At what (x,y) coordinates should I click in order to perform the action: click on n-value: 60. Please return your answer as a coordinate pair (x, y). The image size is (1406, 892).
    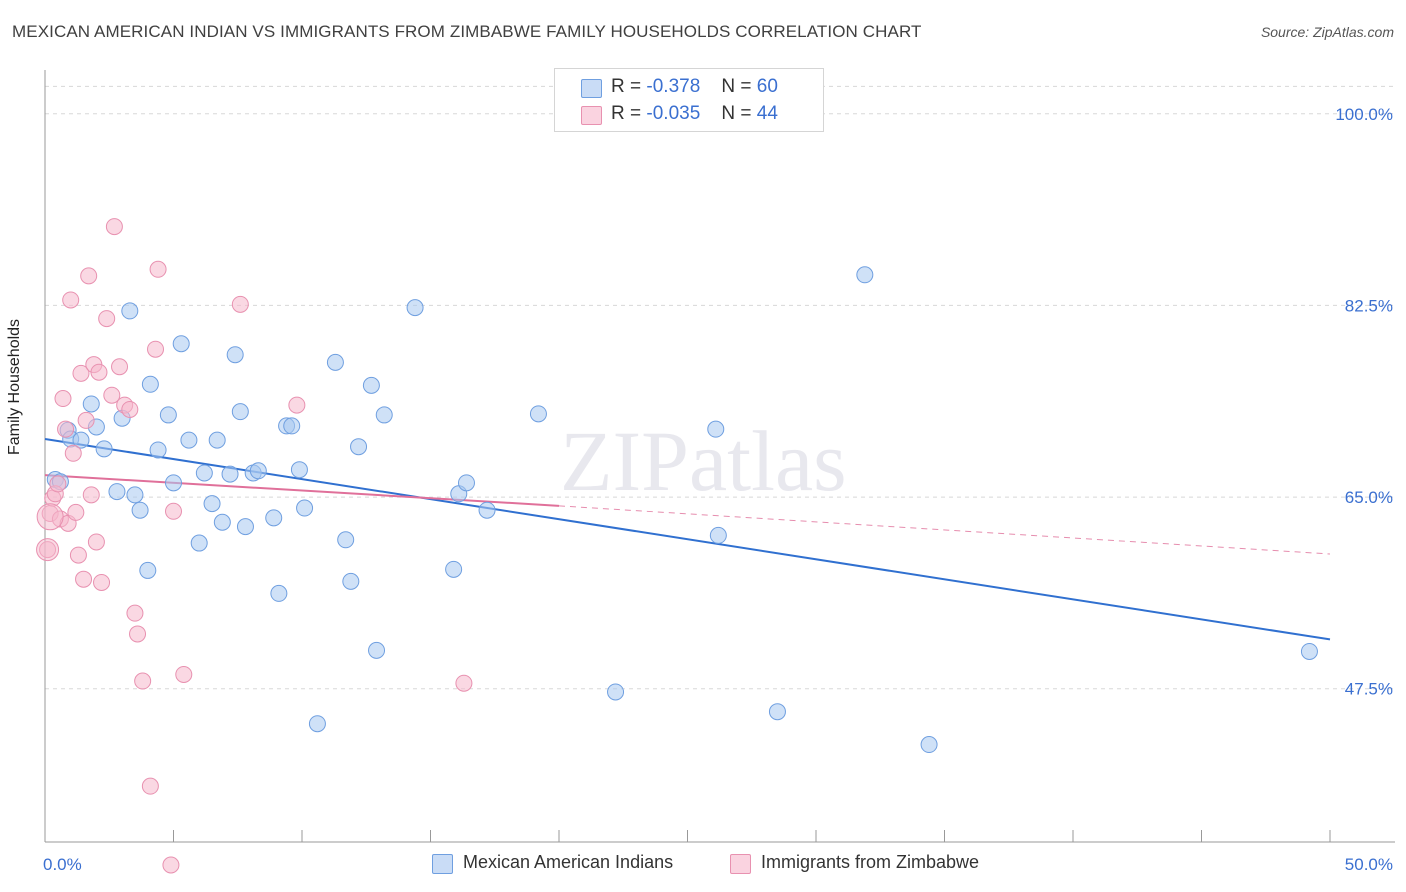
    Looking at the image, I should click on (767, 86).